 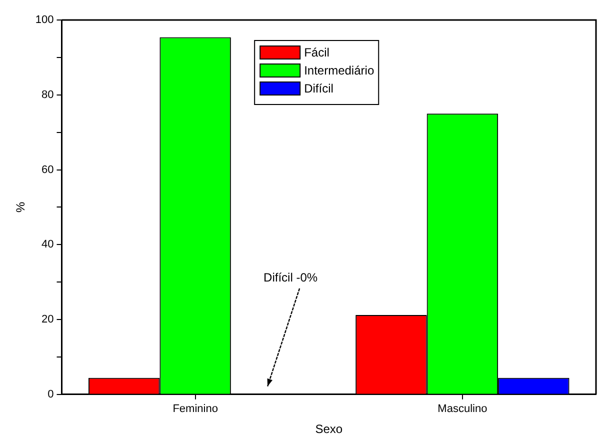 I want to click on annotation: Difícil -0%, so click(x=291, y=277).